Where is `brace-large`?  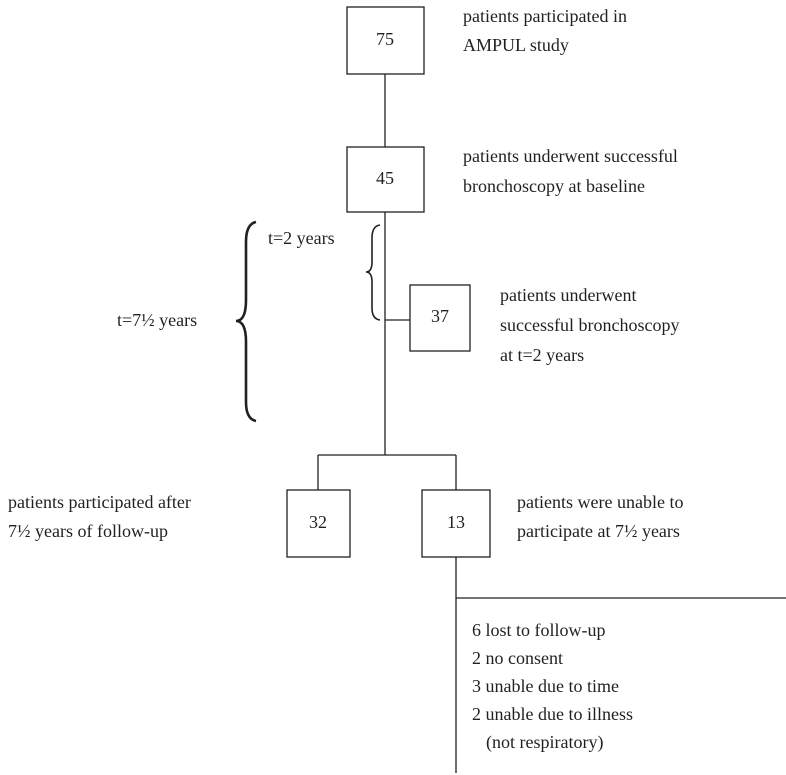 brace-large is located at coordinates (246, 321).